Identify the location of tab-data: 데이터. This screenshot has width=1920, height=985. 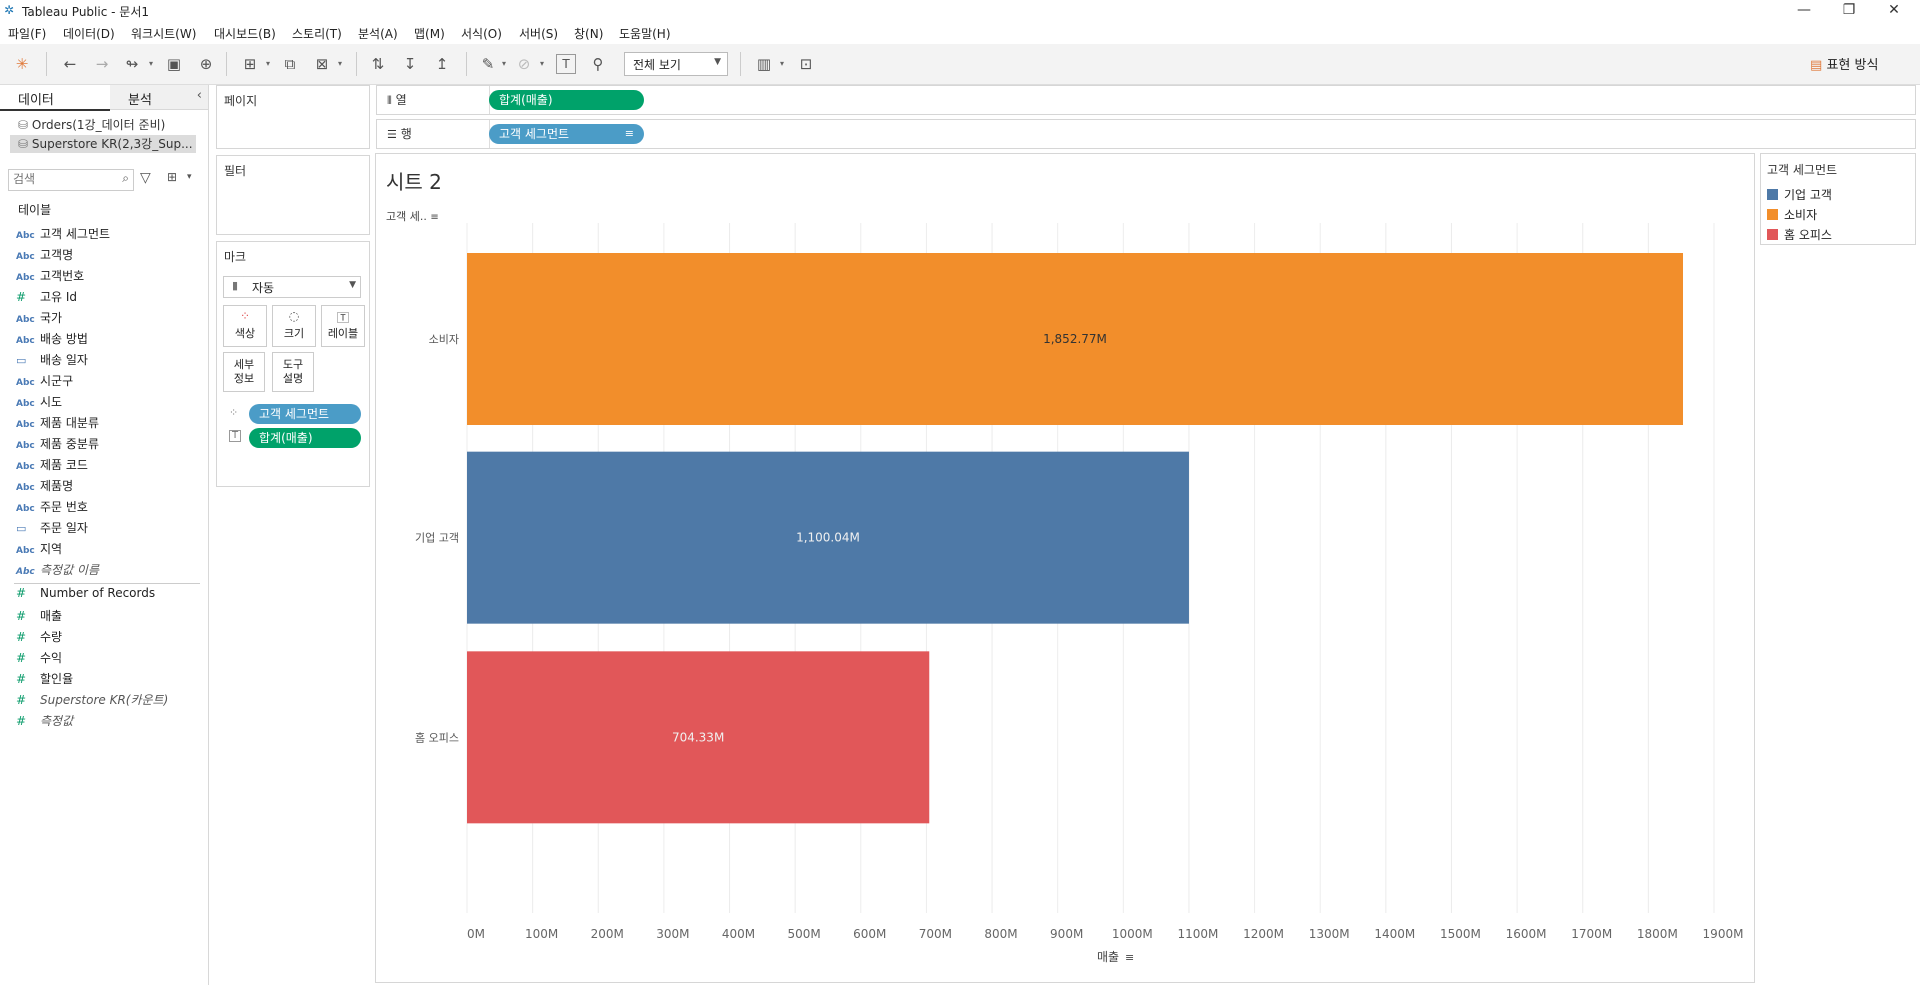
(55, 98).